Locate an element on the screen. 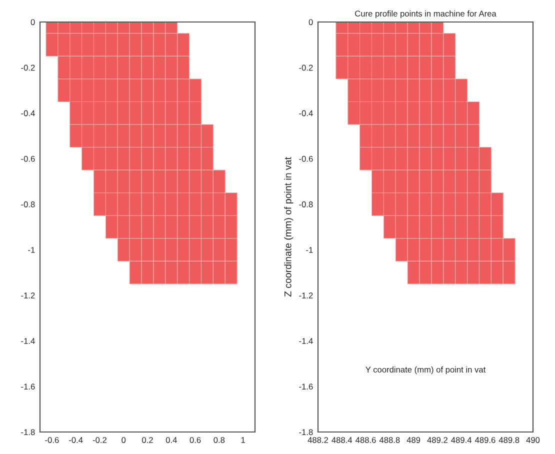 The image size is (555, 454). x-tick-label: 488.2 is located at coordinates (318, 440).